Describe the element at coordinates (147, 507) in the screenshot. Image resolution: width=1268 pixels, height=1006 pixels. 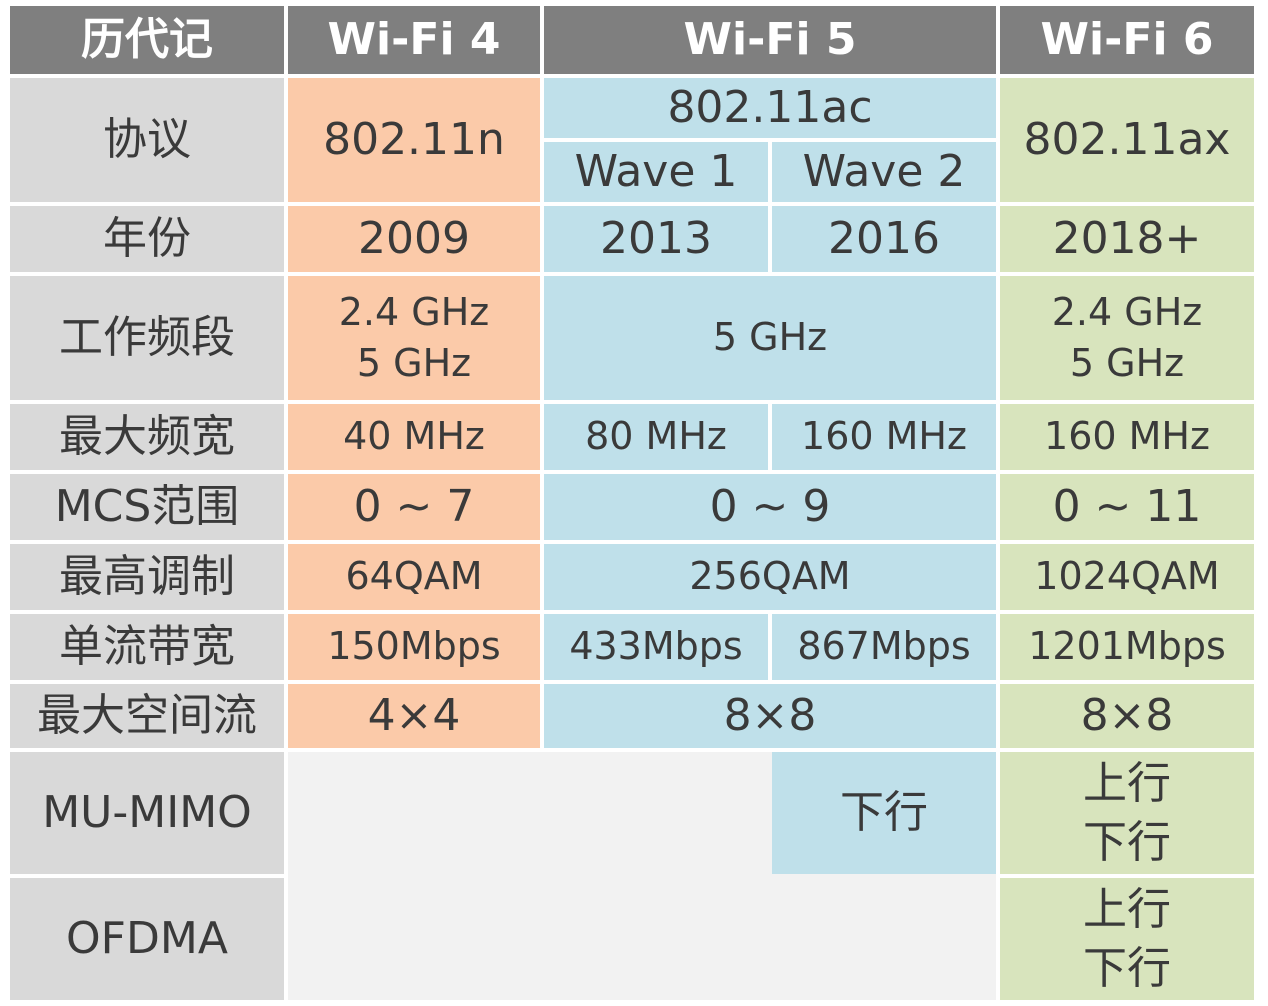
I see `row-label-mcs: MCS范围` at that location.